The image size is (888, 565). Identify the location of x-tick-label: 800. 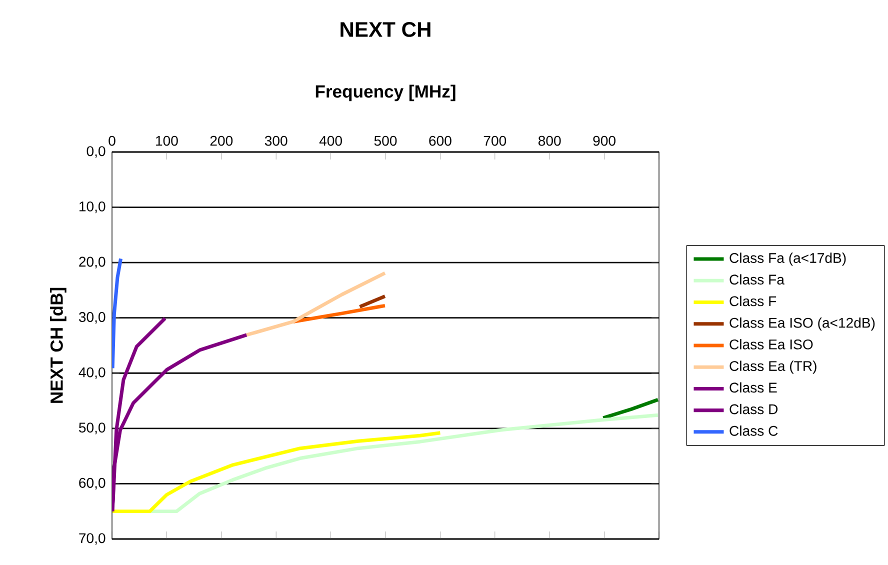
(549, 141).